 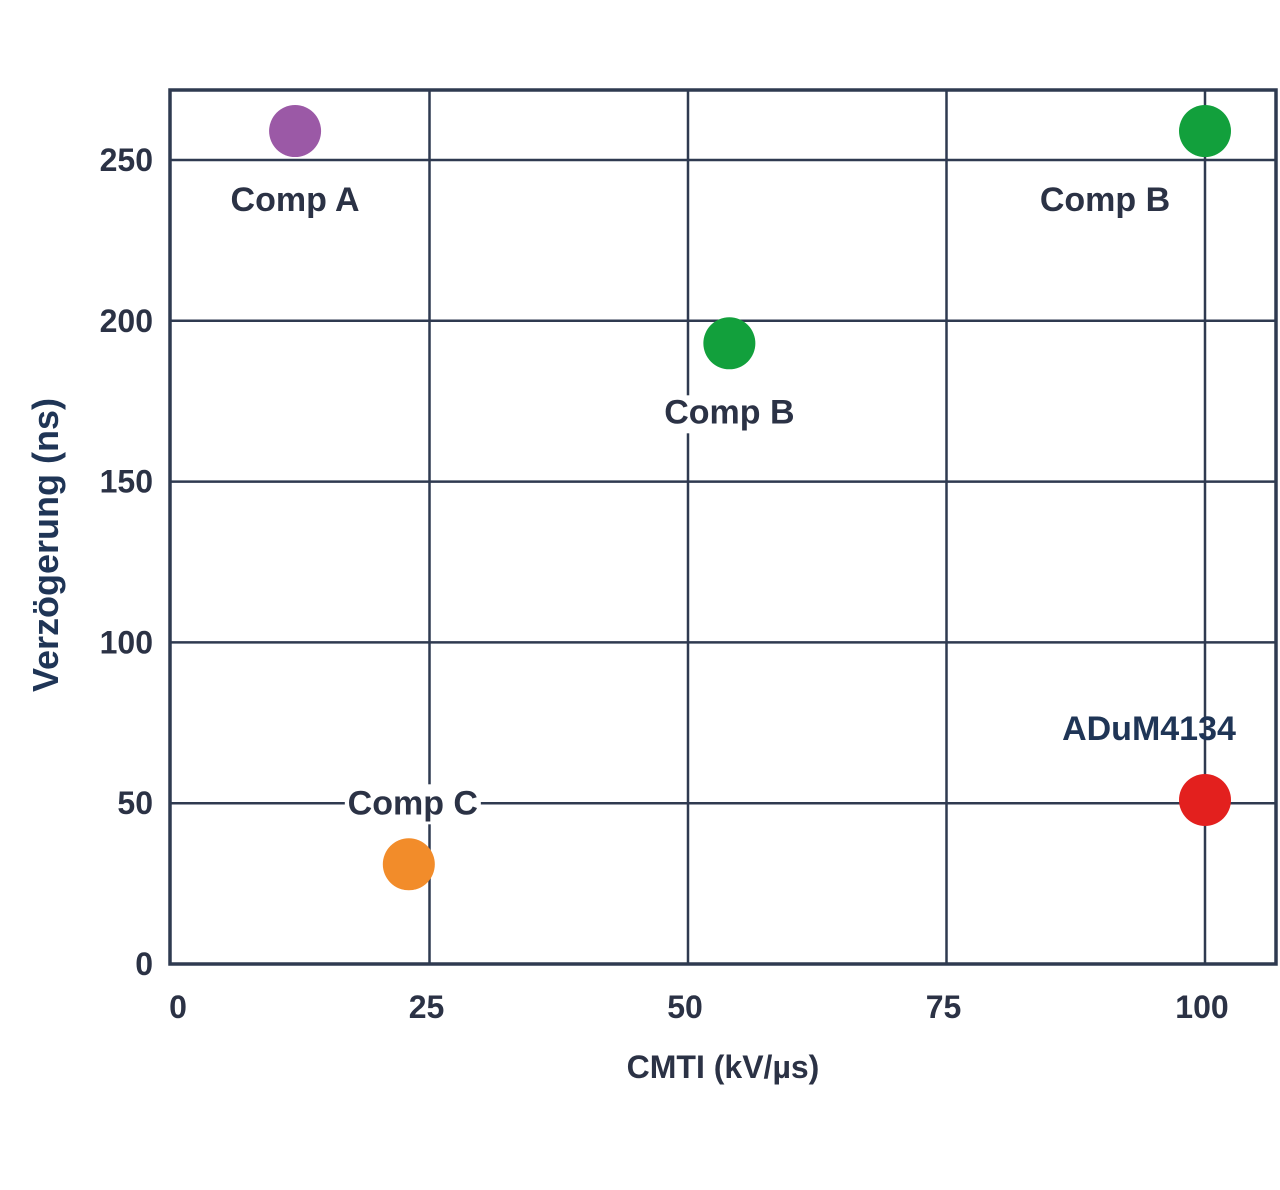 I want to click on x-tick-labels: 0 25 50 75 100, so click(x=699, y=1007).